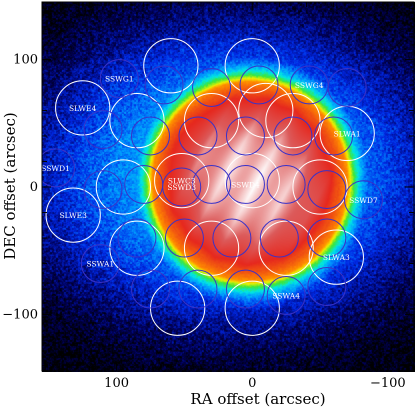 This screenshot has width=415, height=411. I want to click on detector-label-sswa1: SSWA1, so click(100, 264).